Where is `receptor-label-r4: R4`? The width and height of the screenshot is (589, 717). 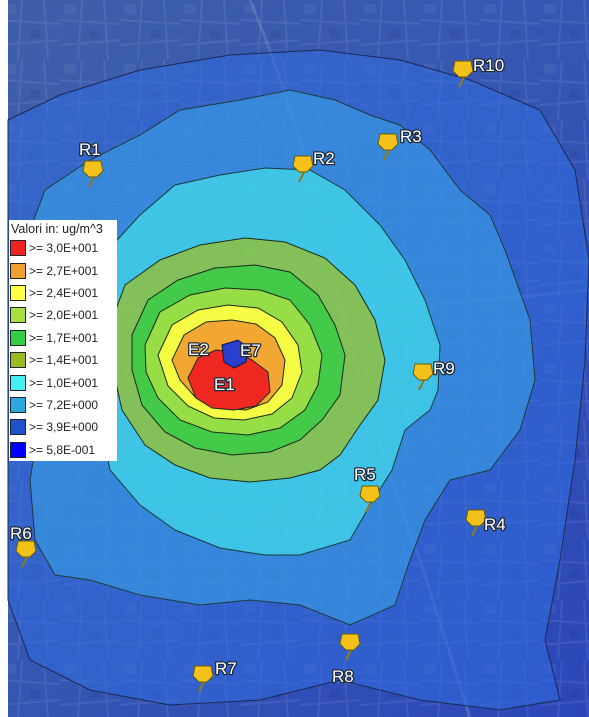 receptor-label-r4: R4 is located at coordinates (495, 524).